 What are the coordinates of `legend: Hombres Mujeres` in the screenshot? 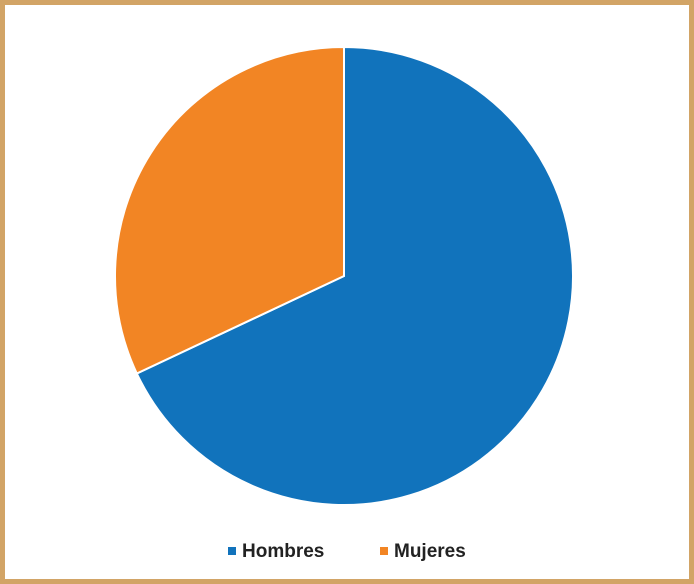 It's located at (347, 551).